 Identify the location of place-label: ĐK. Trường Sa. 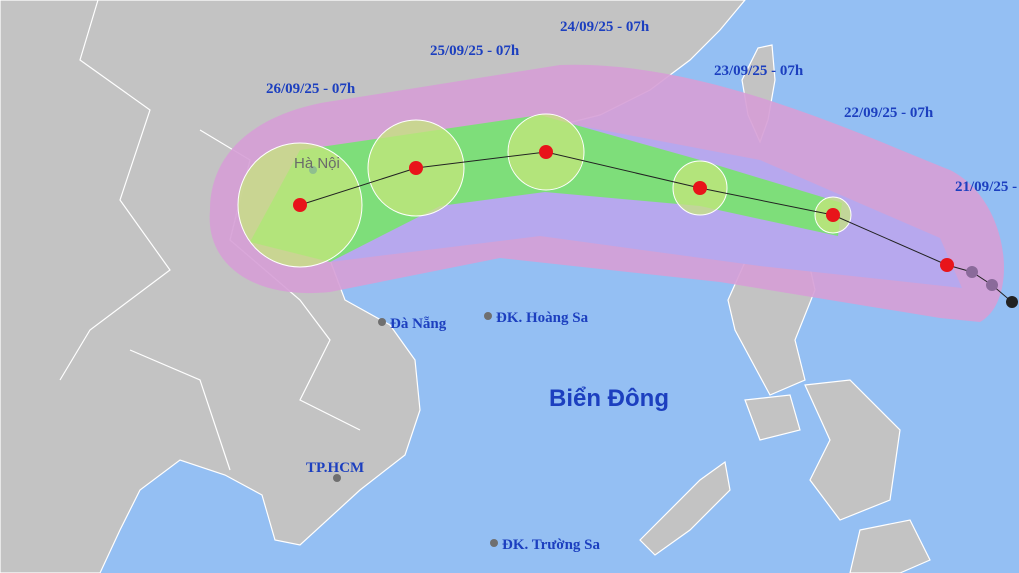
(551, 545).